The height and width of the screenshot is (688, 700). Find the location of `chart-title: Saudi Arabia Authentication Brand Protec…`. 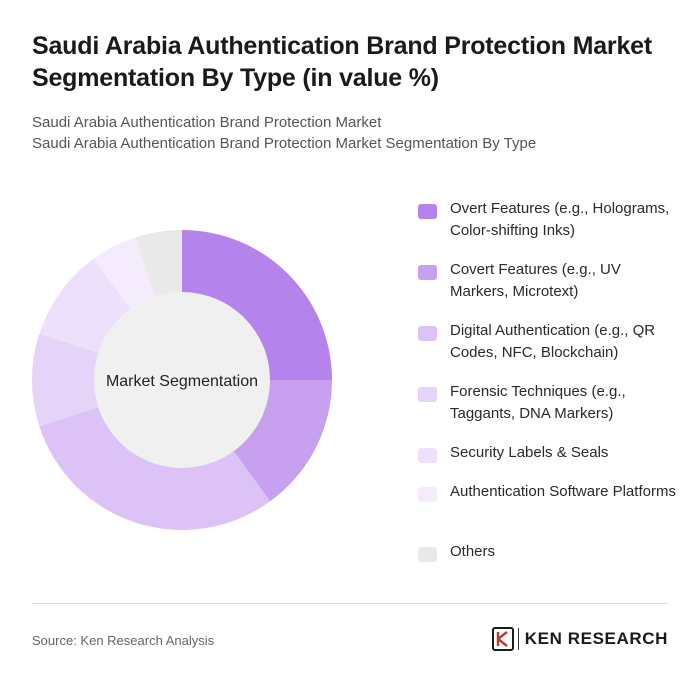

chart-title: Saudi Arabia Authentication Brand Protec… is located at coordinates (342, 62).